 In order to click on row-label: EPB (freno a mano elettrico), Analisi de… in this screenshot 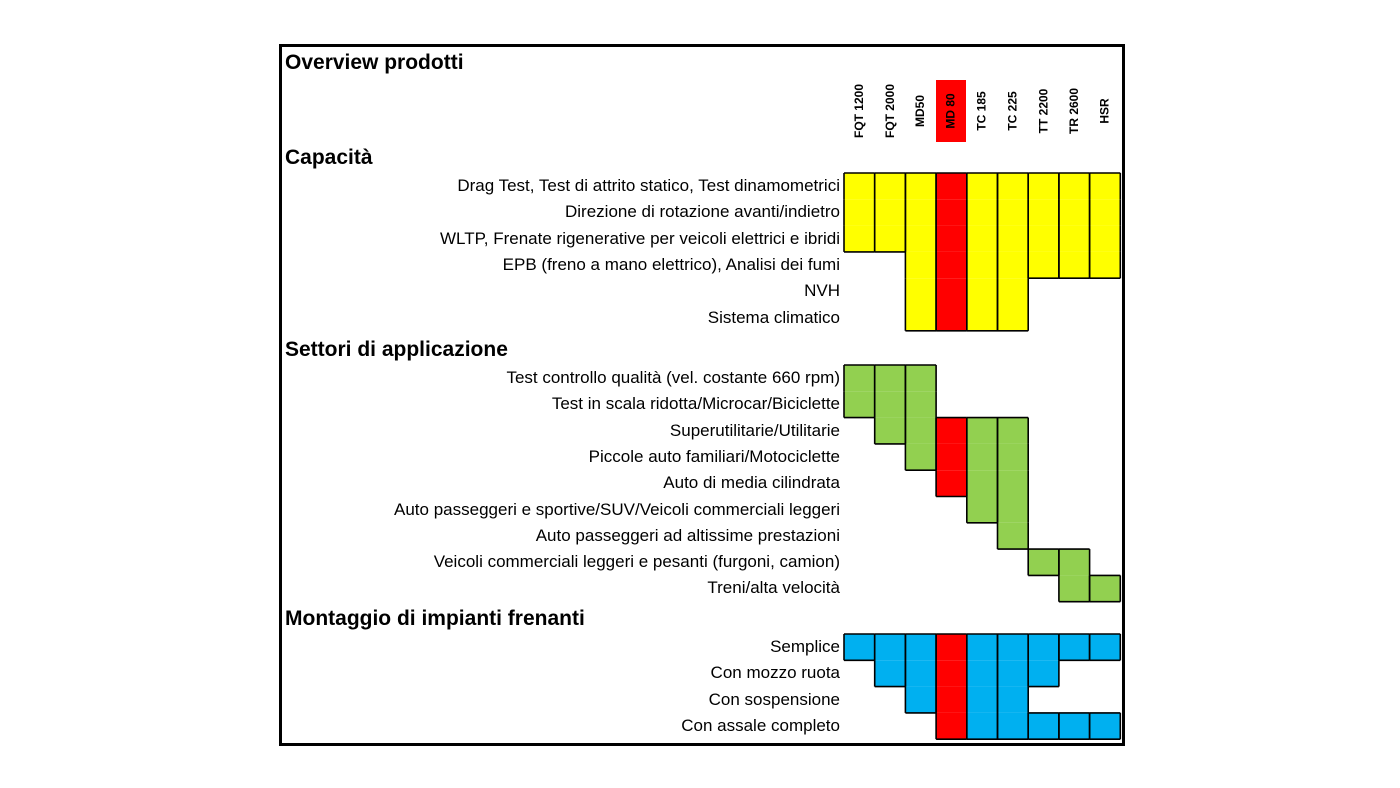, I will do `click(671, 264)`.